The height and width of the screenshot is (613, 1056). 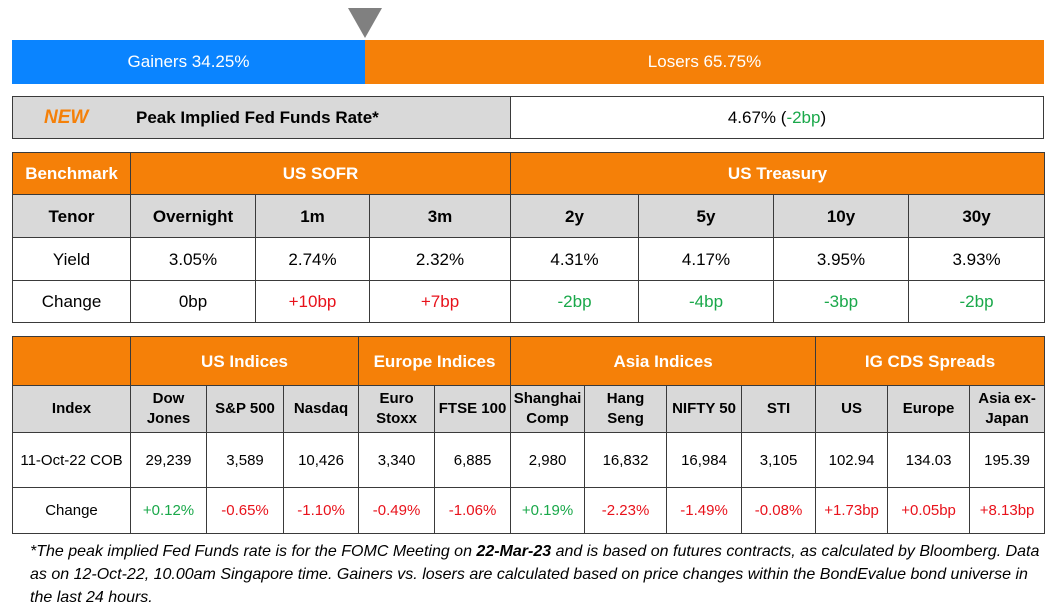 I want to click on index-name-line: Nasdaq, so click(x=321, y=408).